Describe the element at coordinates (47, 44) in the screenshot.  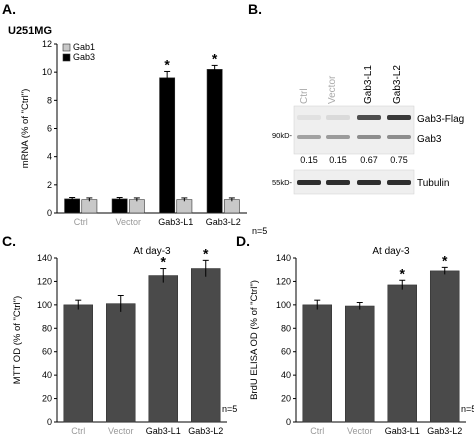
I see `y-tick-label: 12` at that location.